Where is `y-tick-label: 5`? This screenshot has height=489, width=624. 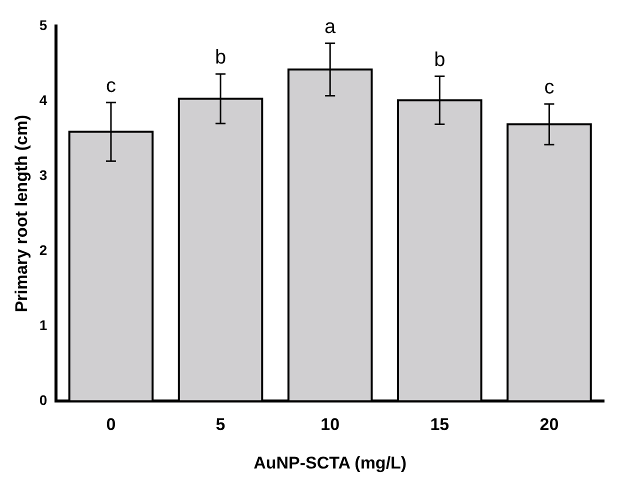
y-tick-label: 5 is located at coordinates (43, 24).